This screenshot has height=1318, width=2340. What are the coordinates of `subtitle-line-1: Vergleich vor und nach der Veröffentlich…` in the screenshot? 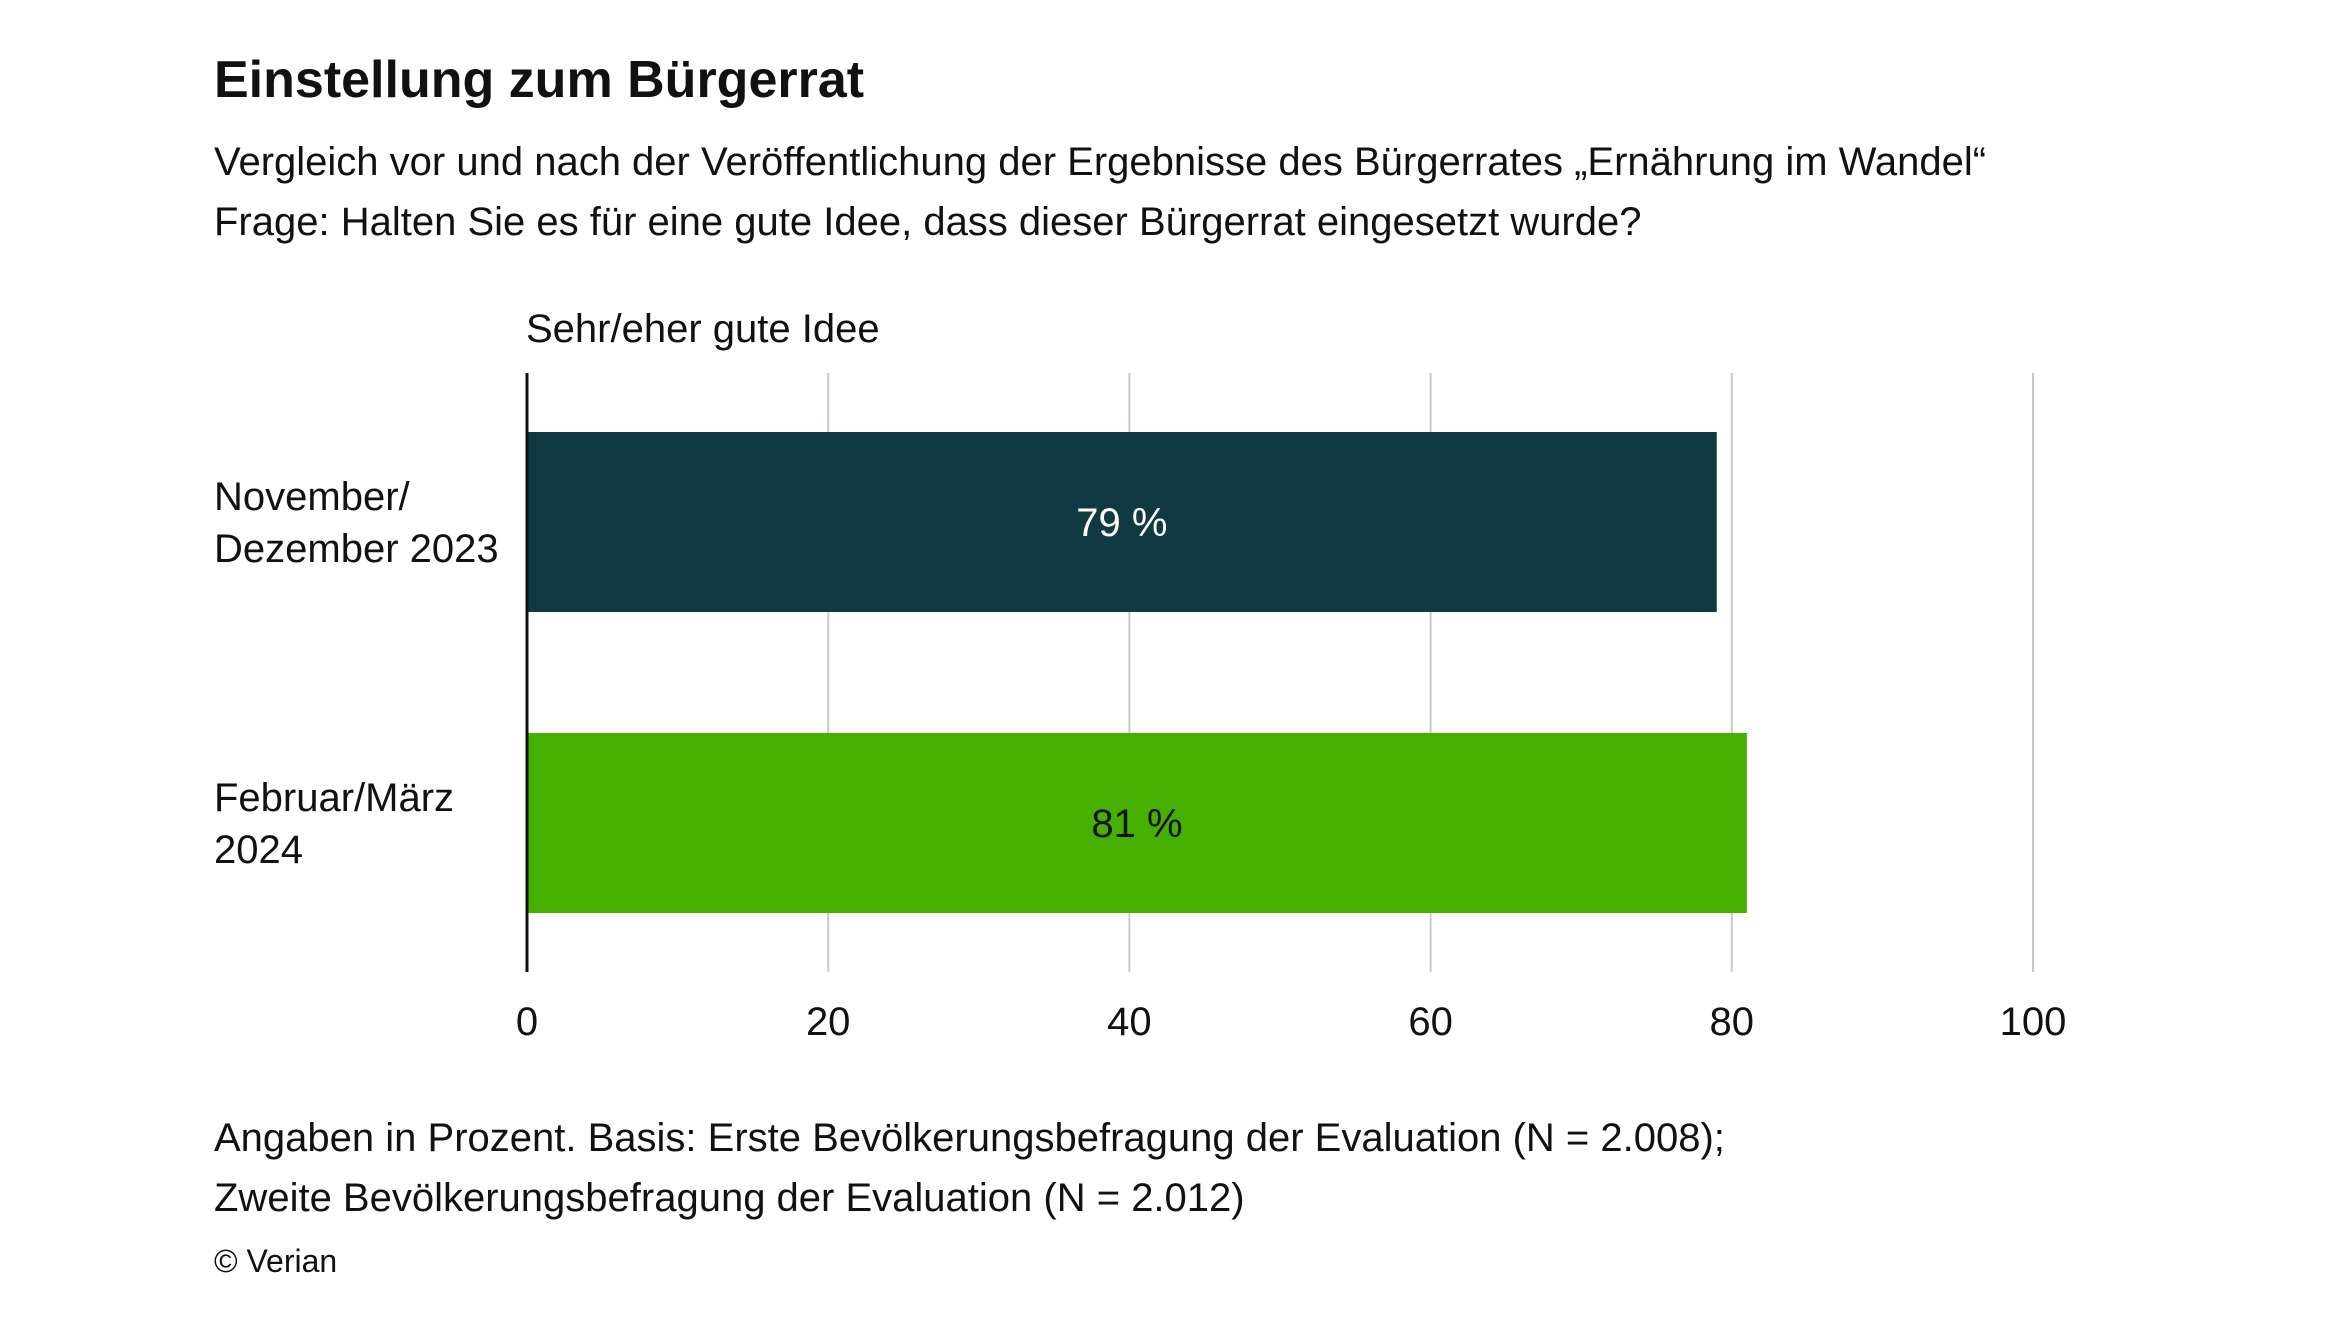 It's located at (1100, 162).